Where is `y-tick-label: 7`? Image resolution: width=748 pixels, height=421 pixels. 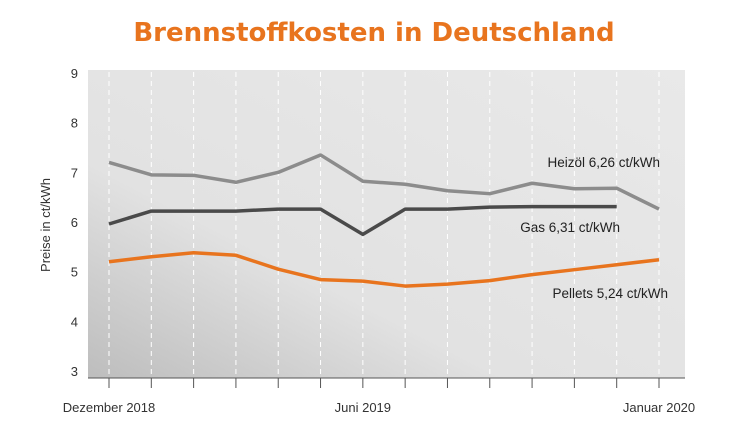 y-tick-label: 7 is located at coordinates (74, 172).